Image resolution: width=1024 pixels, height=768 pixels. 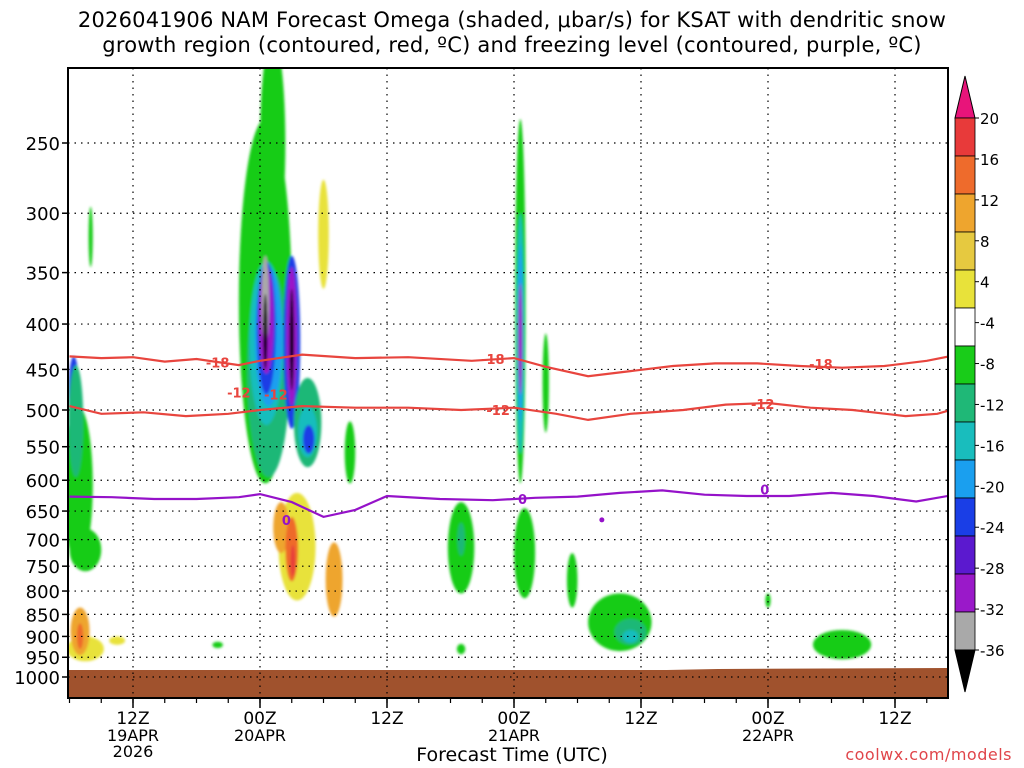 What do you see at coordinates (386, 719) in the screenshot?
I see `xtick-label-30: 12Z` at bounding box center [386, 719].